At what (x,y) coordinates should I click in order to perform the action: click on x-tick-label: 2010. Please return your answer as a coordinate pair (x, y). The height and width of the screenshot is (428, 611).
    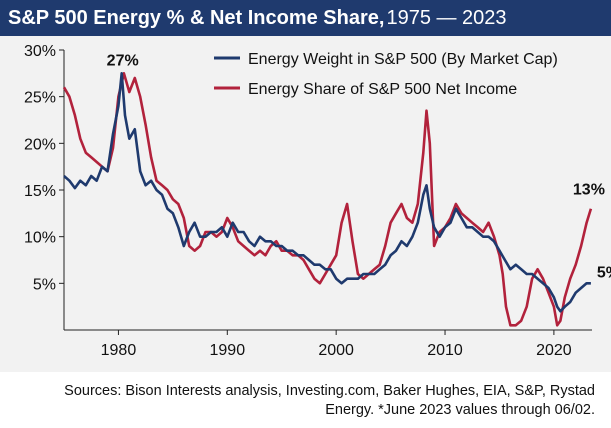
    Looking at the image, I should click on (445, 350).